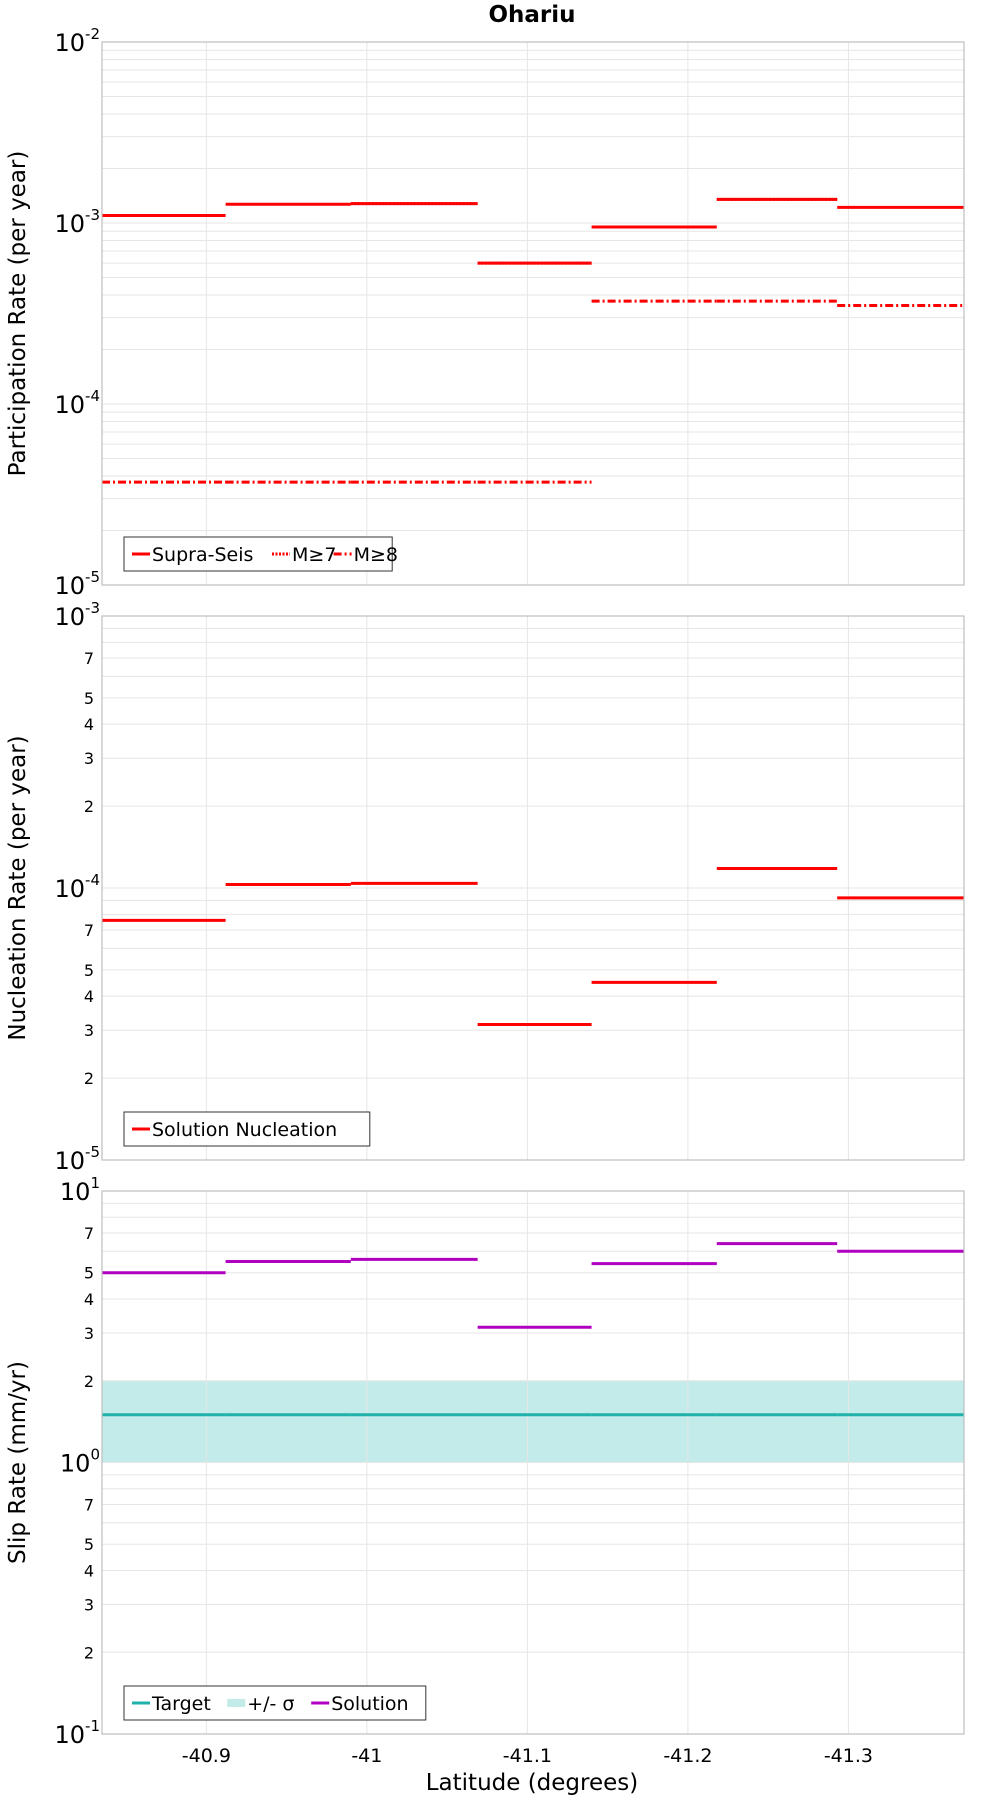 This screenshot has width=1000, height=1800. Describe the element at coordinates (244, 1130) in the screenshot. I see `legend-label: Solution Nucleation` at that location.